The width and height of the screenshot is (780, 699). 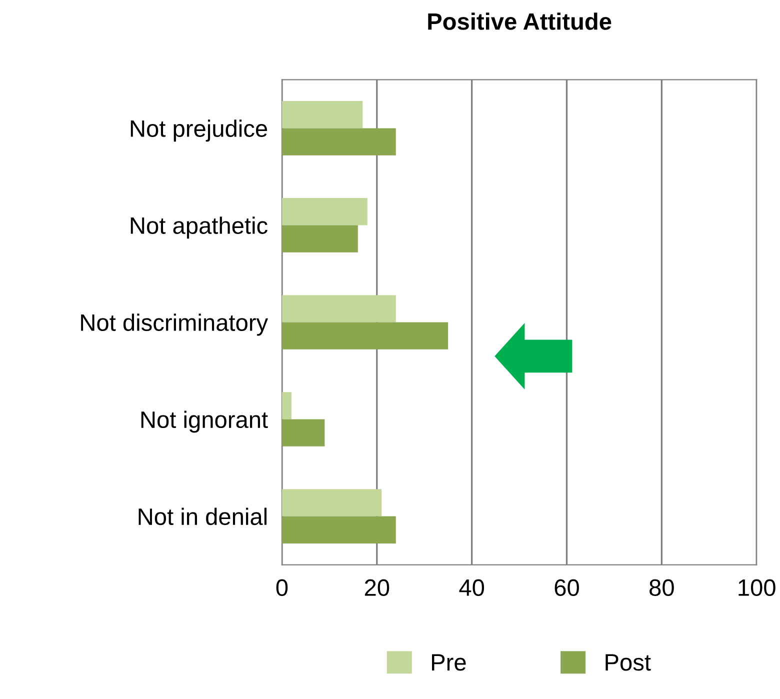 What do you see at coordinates (449, 662) in the screenshot?
I see `legend-label: Pre` at bounding box center [449, 662].